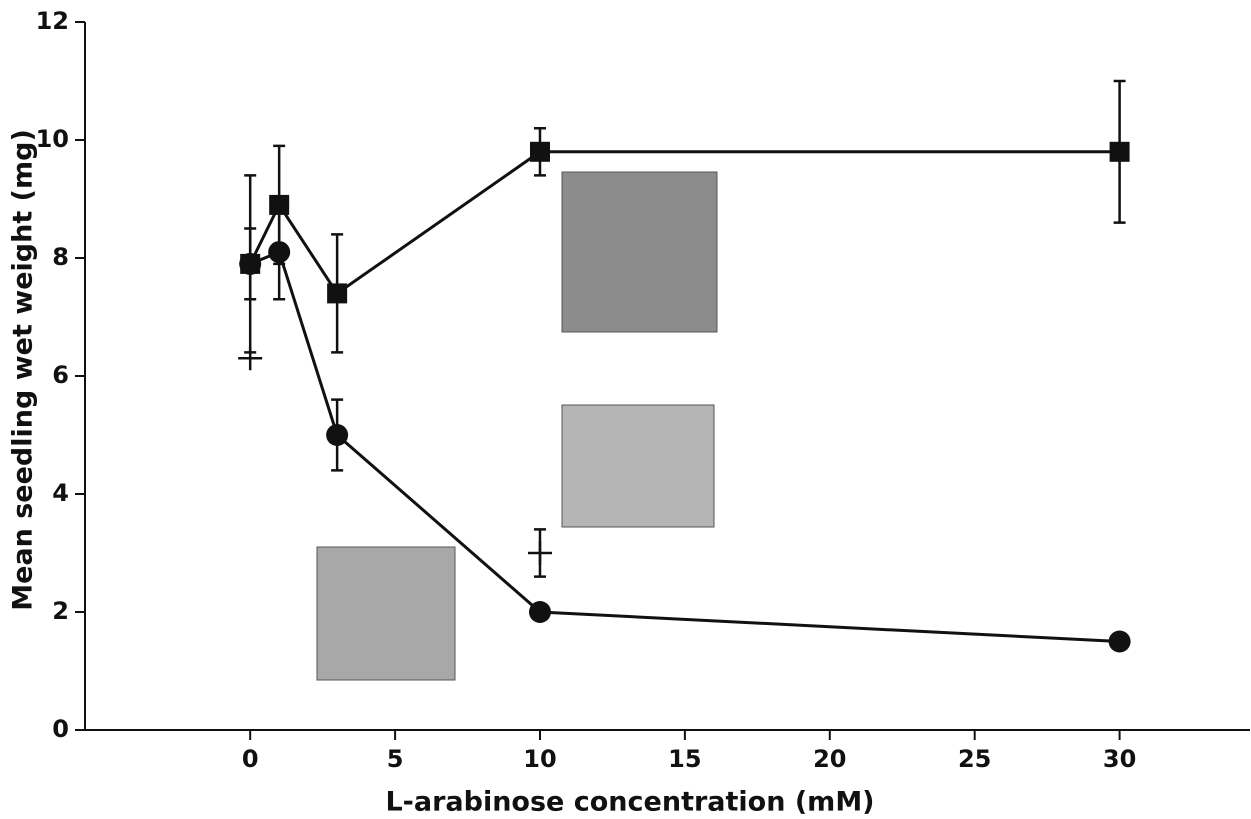 The height and width of the screenshot is (819, 1251). I want to click on y-tick-label: 4, so click(60, 493).